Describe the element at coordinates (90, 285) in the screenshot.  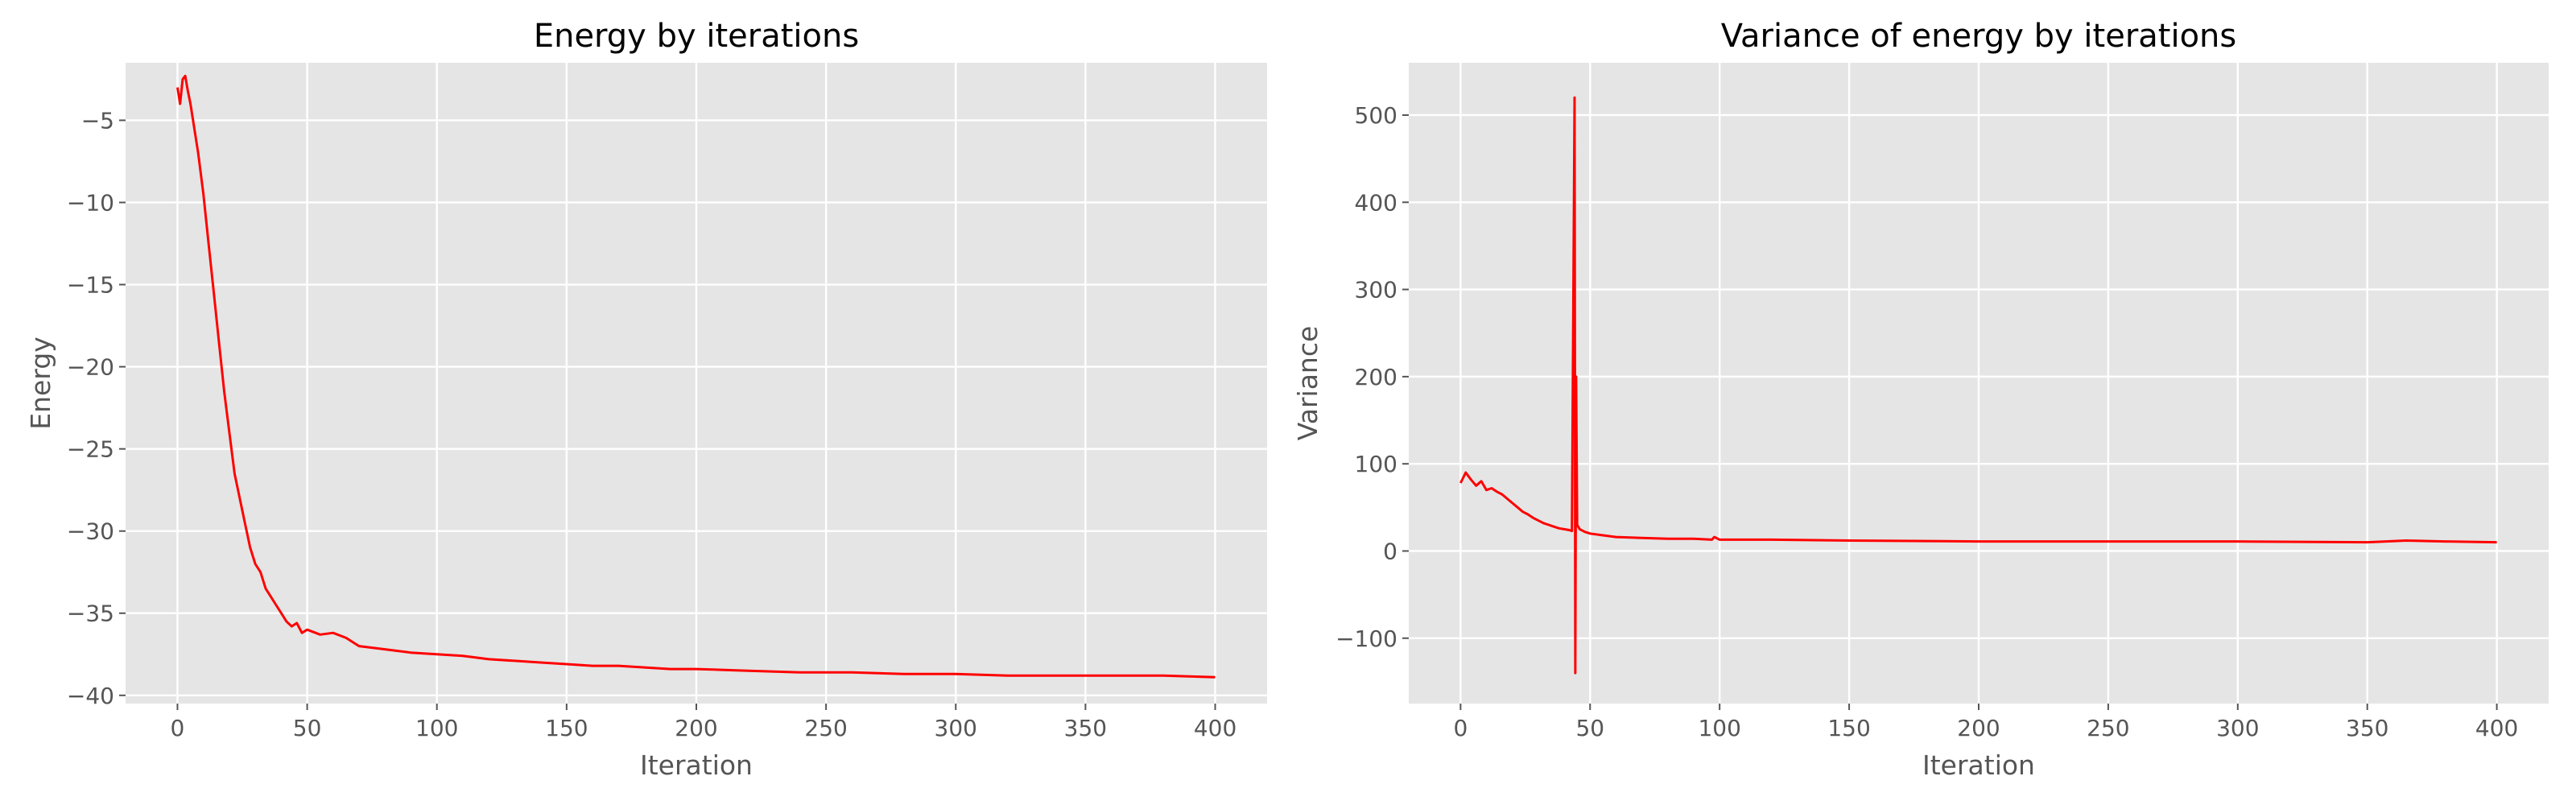
I see `energy-y-tick-label: −15` at that location.